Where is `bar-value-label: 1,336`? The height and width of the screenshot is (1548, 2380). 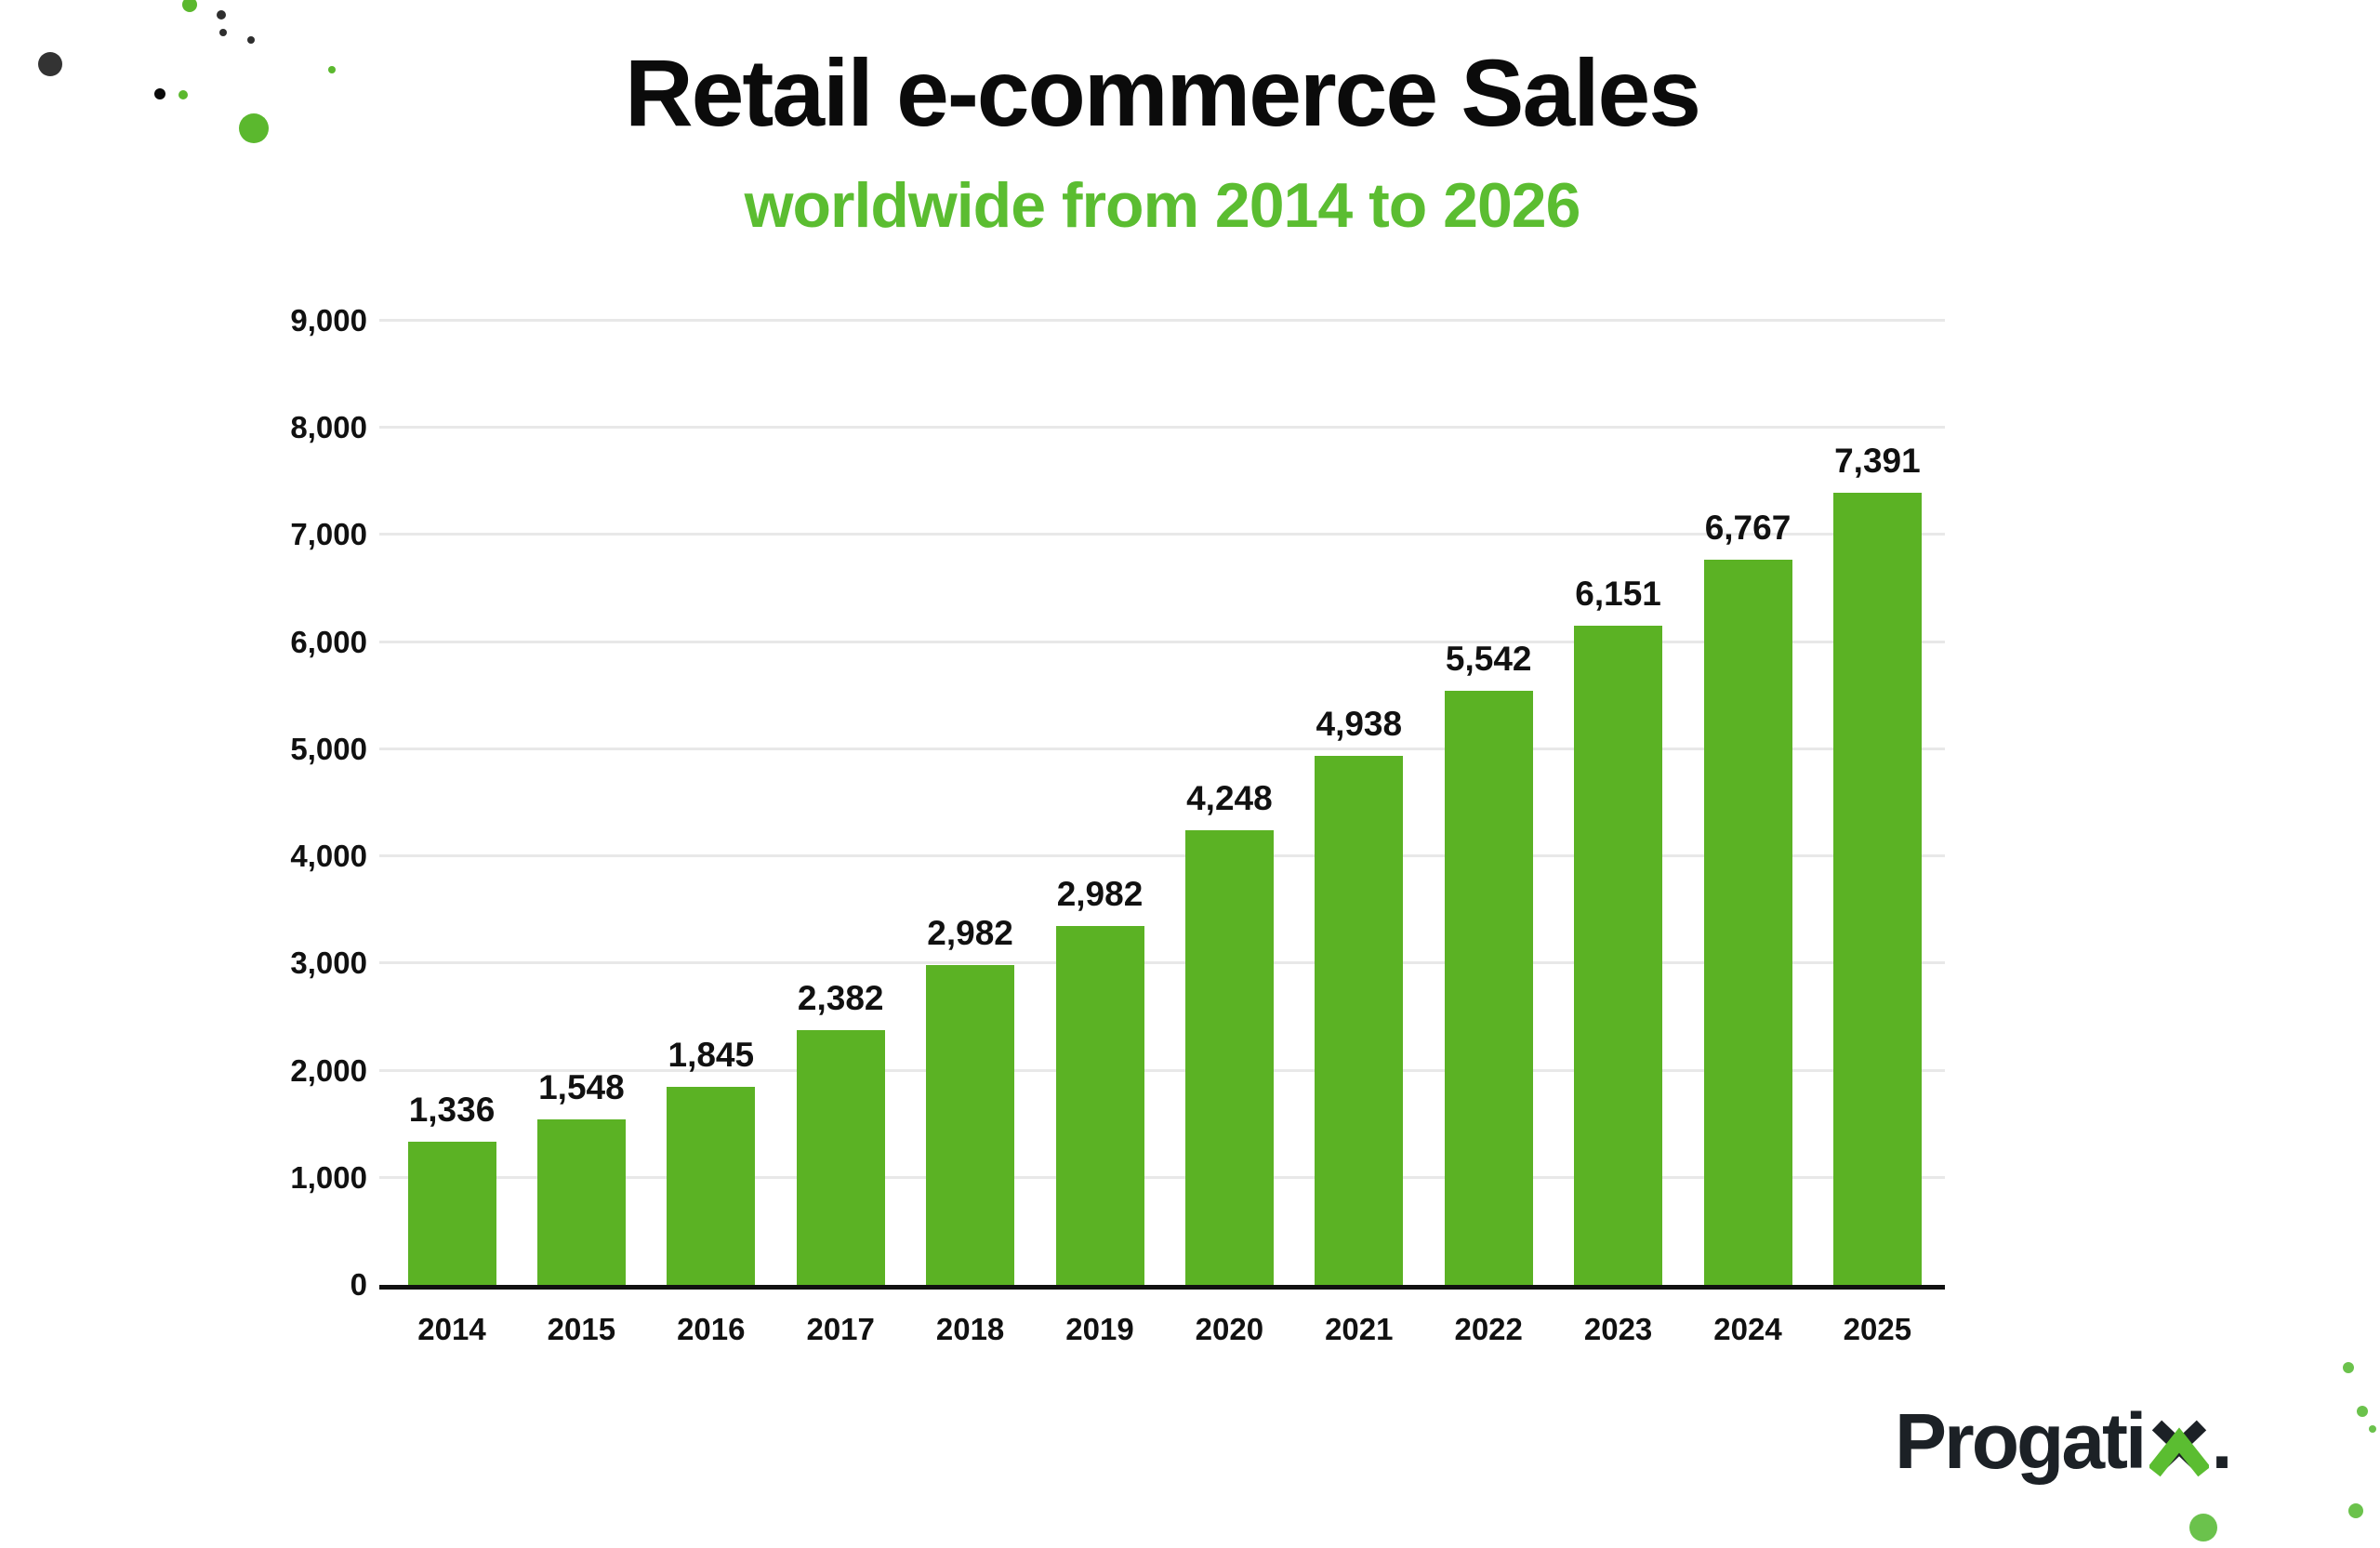 bar-value-label: 1,336 is located at coordinates (452, 1110).